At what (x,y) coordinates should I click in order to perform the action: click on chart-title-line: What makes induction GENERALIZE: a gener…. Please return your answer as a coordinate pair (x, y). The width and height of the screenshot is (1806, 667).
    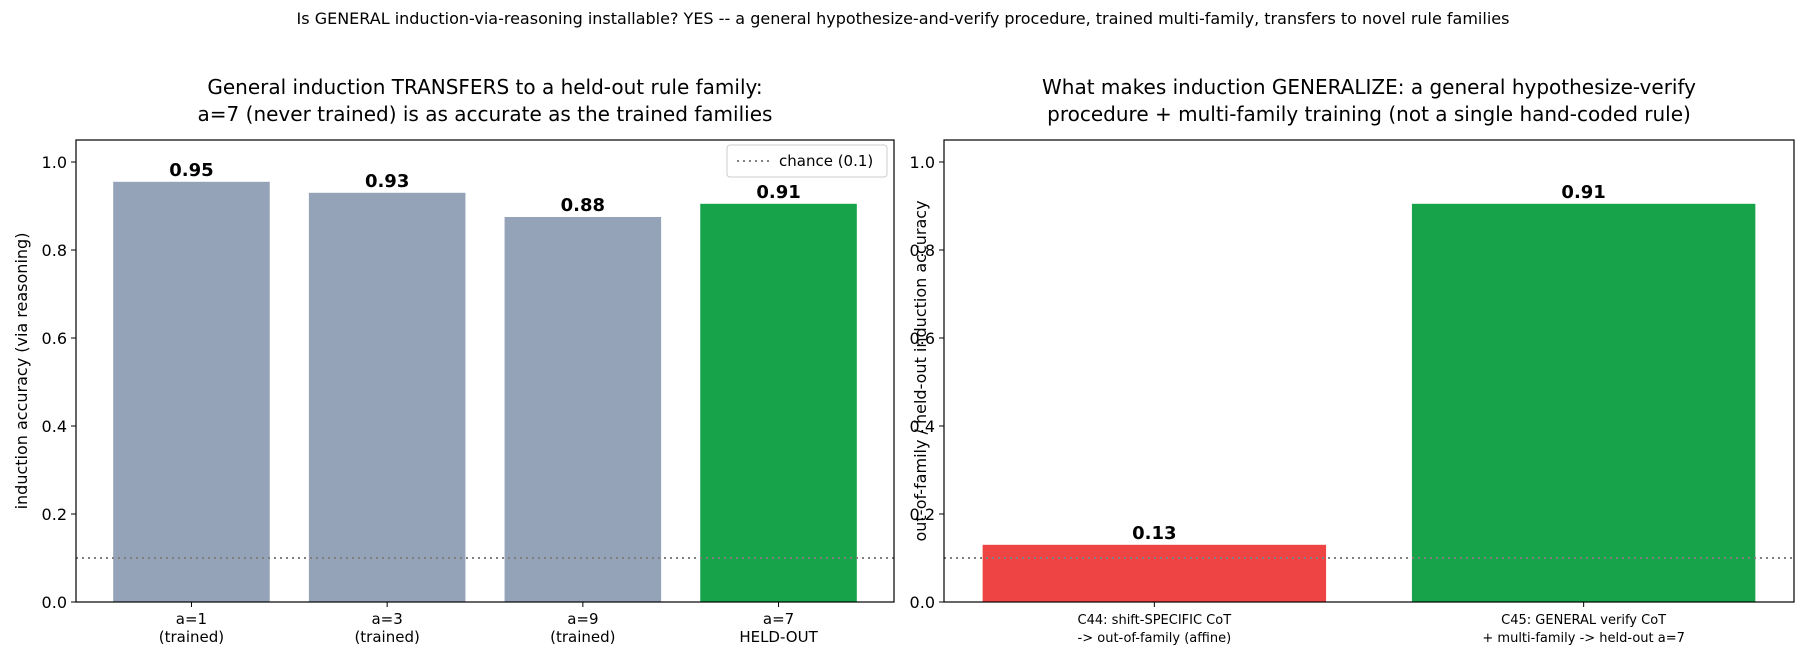
    Looking at the image, I should click on (1369, 87).